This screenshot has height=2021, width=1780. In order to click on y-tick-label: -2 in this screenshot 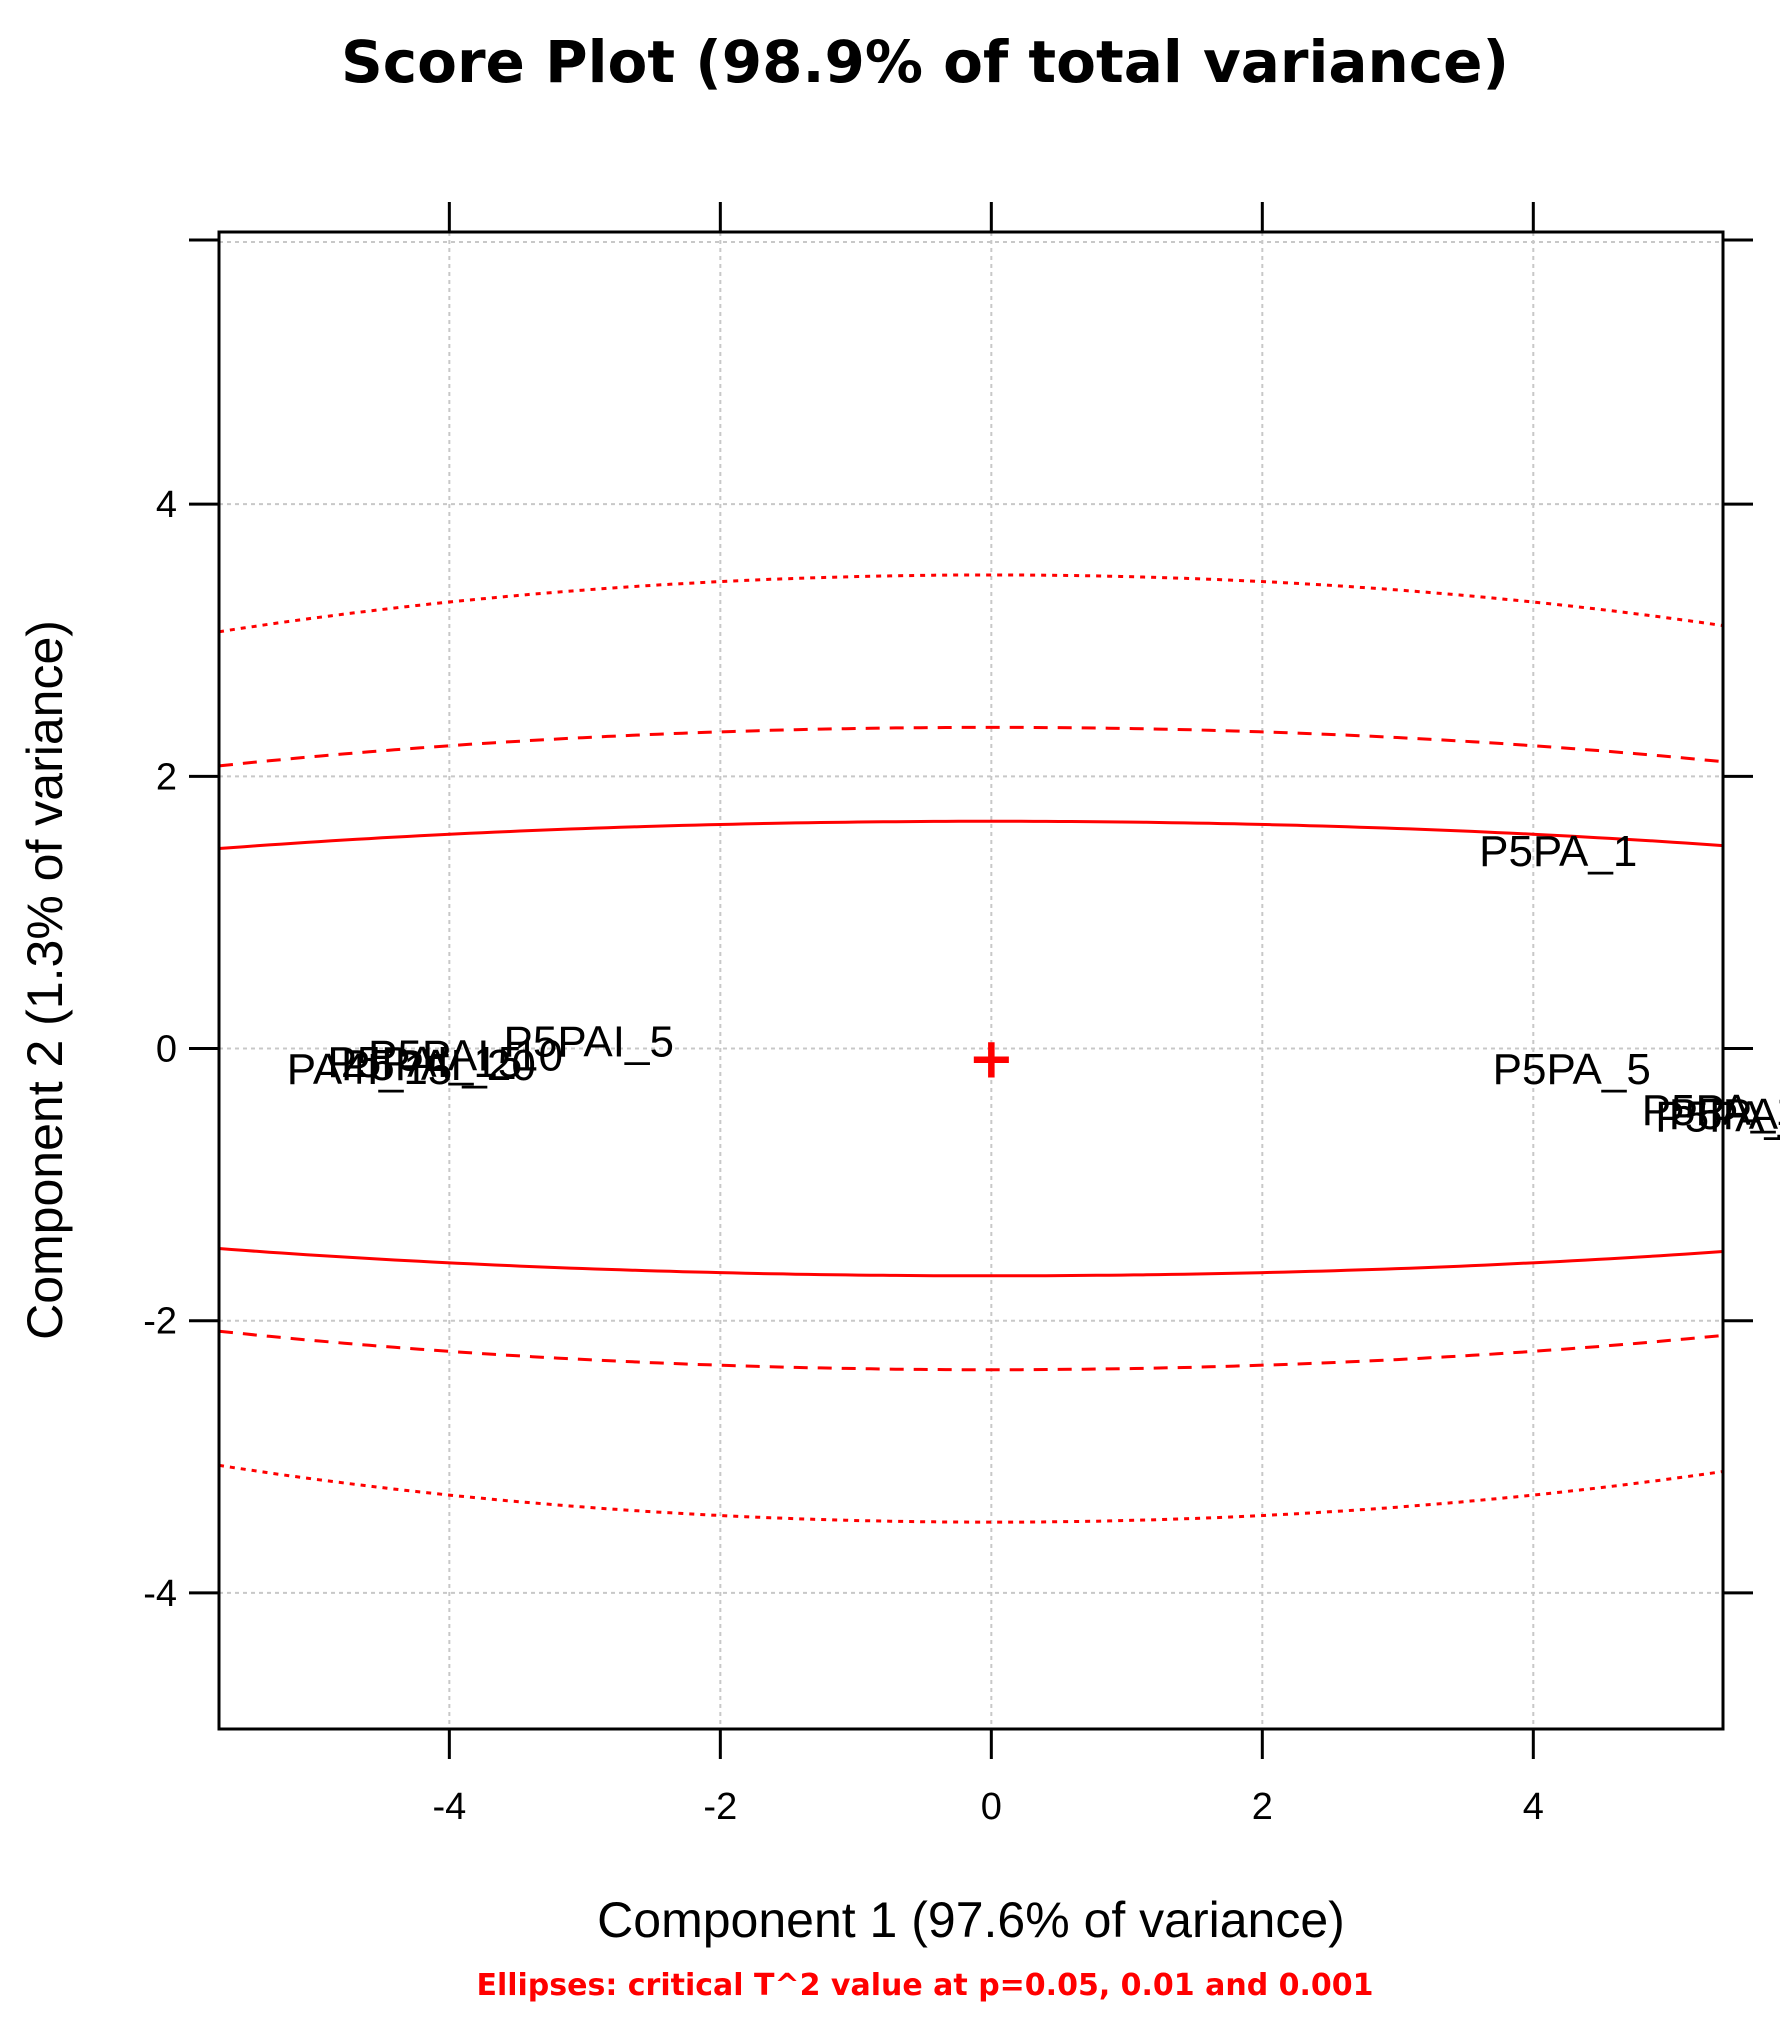, I will do `click(160, 1322)`.